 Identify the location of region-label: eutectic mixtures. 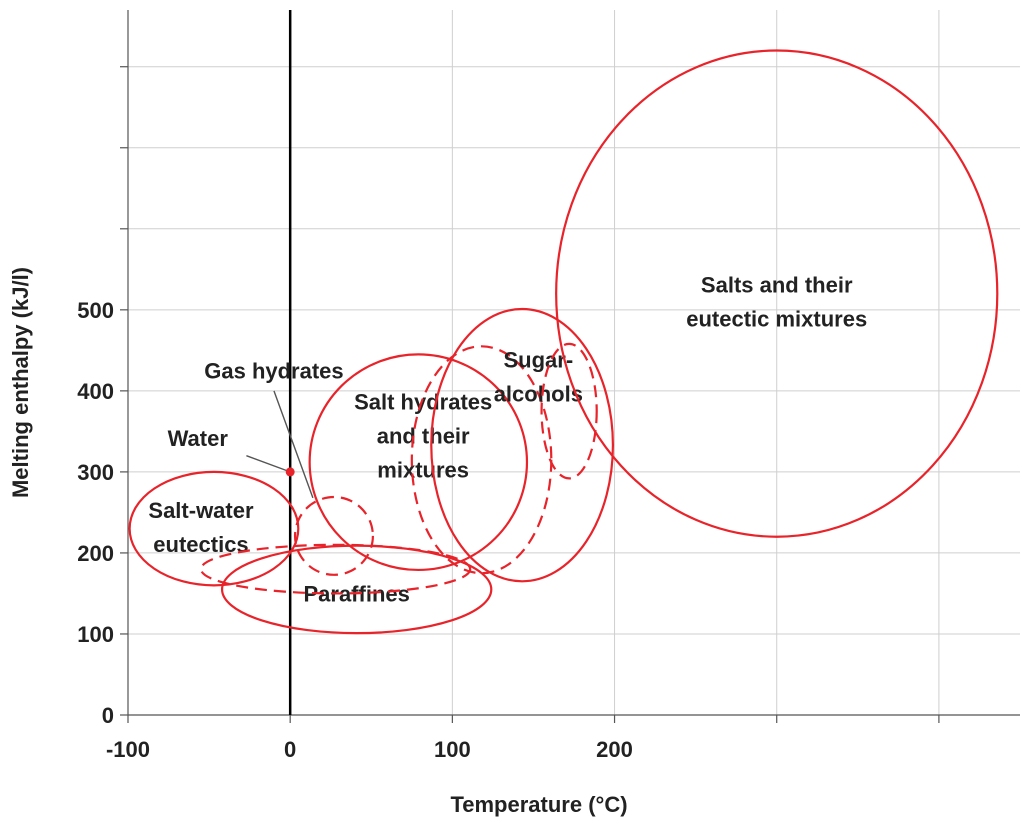
(776, 319).